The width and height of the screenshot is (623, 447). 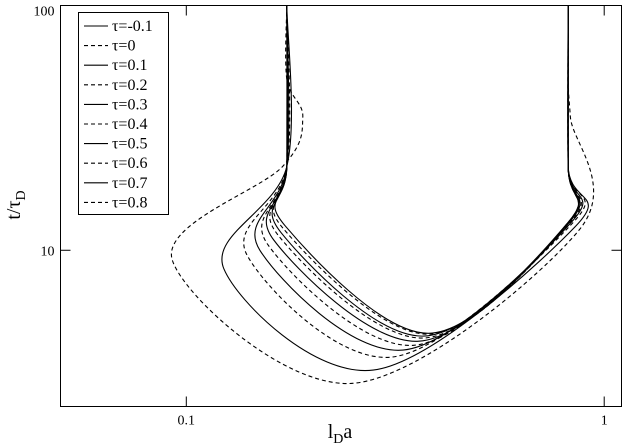 I want to click on legend-label: τ=0.8, so click(x=129, y=202).